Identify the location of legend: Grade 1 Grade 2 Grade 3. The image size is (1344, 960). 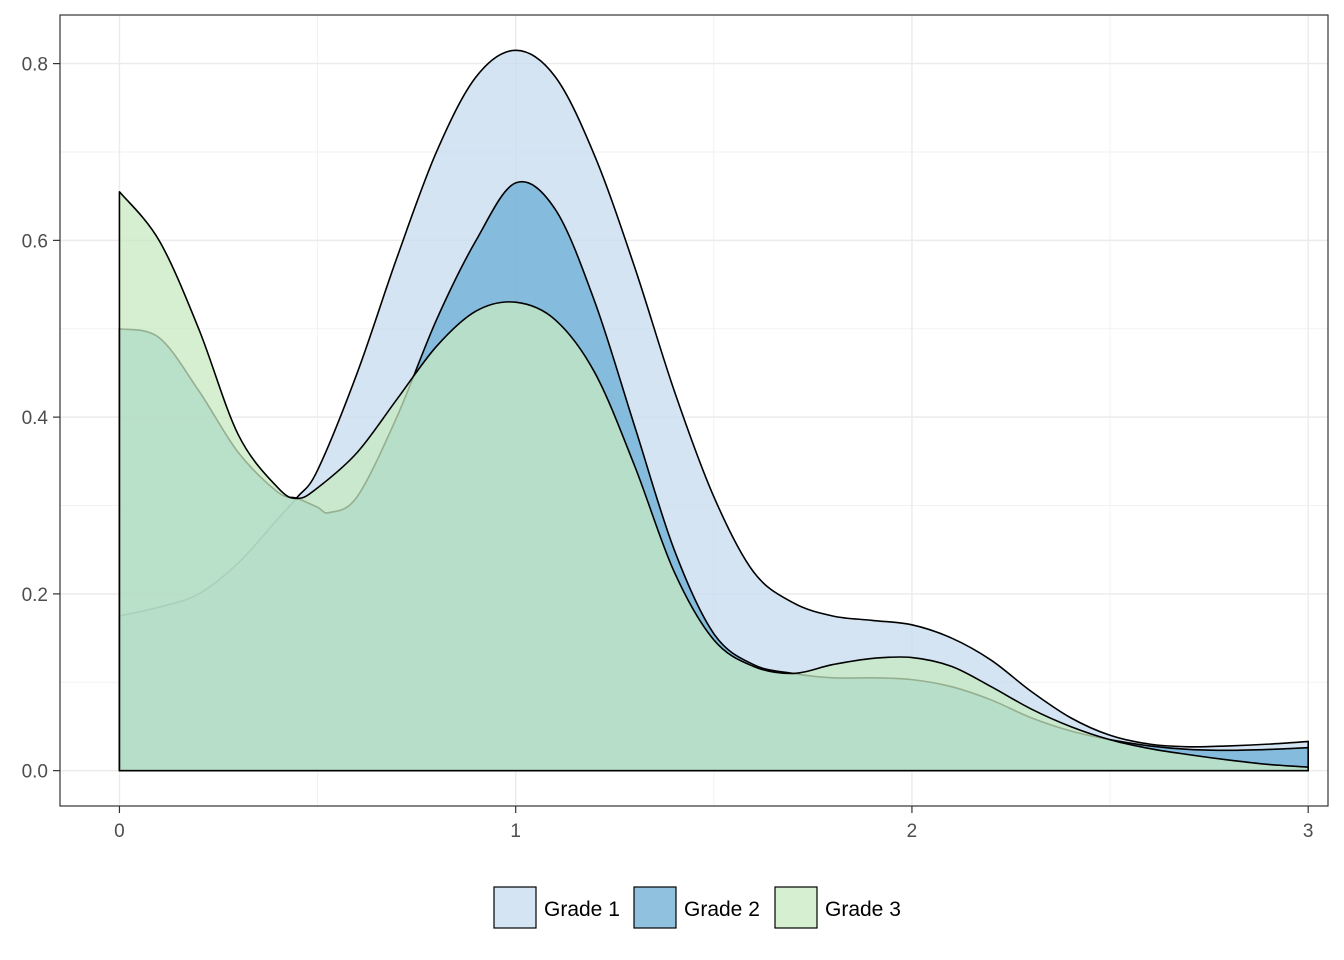
(697, 907).